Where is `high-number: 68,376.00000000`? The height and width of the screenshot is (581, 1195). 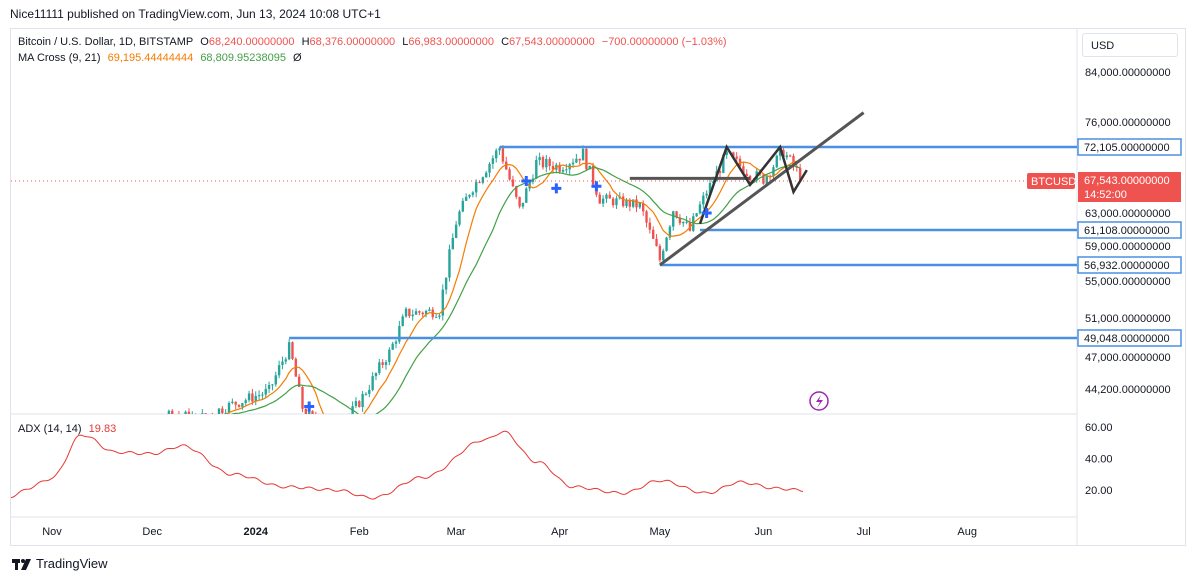 high-number: 68,376.00000000 is located at coordinates (352, 42).